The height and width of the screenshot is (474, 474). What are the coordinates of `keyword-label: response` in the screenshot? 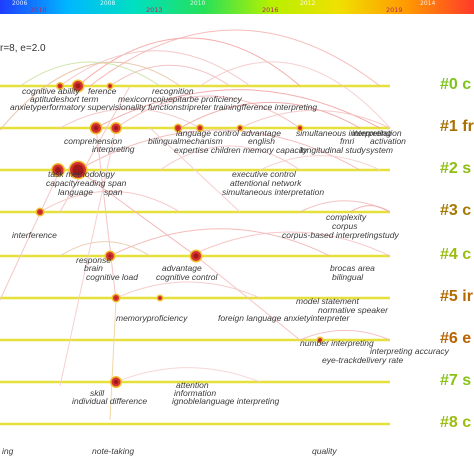 It's located at (93, 260).